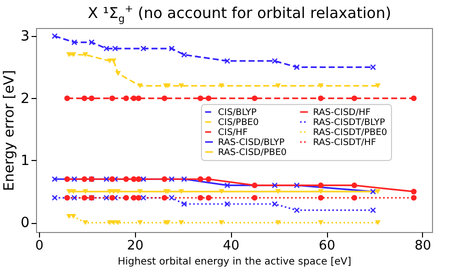 The width and height of the screenshot is (449, 270). What do you see at coordinates (327, 246) in the screenshot?
I see `x-tick-label: 60` at bounding box center [327, 246].